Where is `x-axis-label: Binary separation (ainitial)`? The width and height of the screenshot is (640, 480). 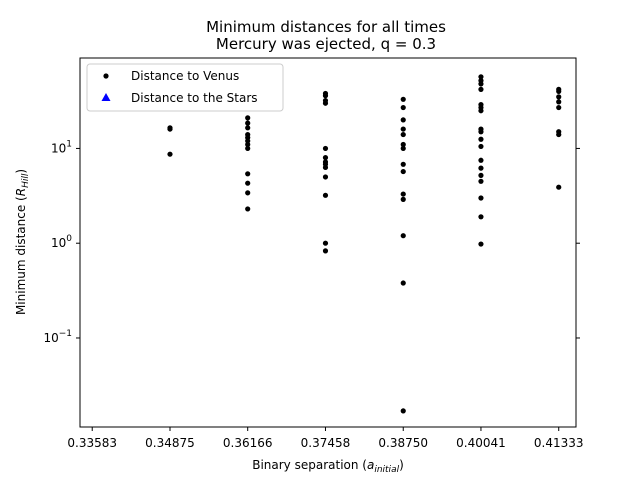 x-axis-label: Binary separation (ainitial) is located at coordinates (328, 466).